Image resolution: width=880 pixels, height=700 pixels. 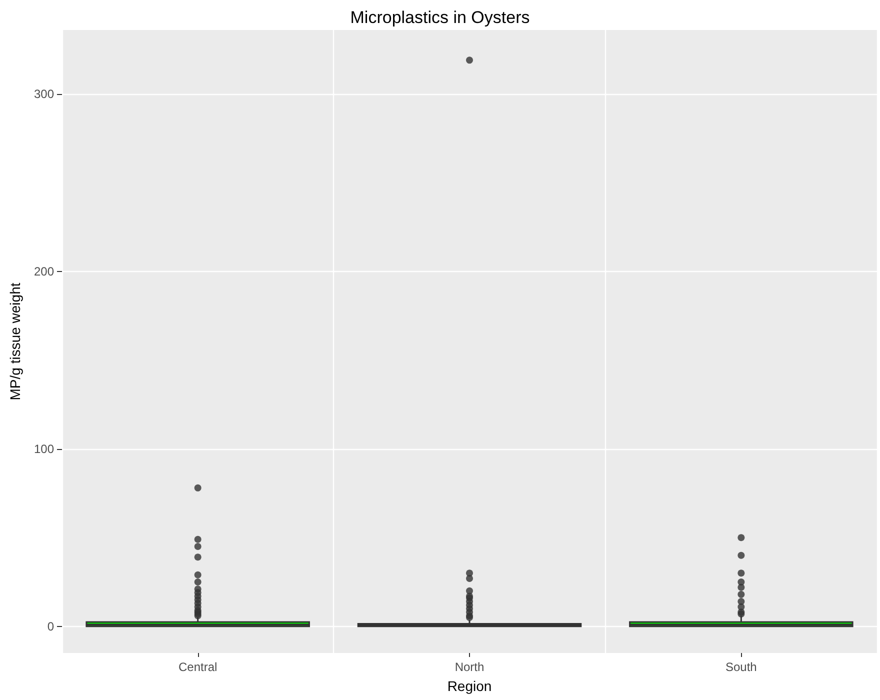 I want to click on y-tick-label: 200, so click(x=44, y=271).